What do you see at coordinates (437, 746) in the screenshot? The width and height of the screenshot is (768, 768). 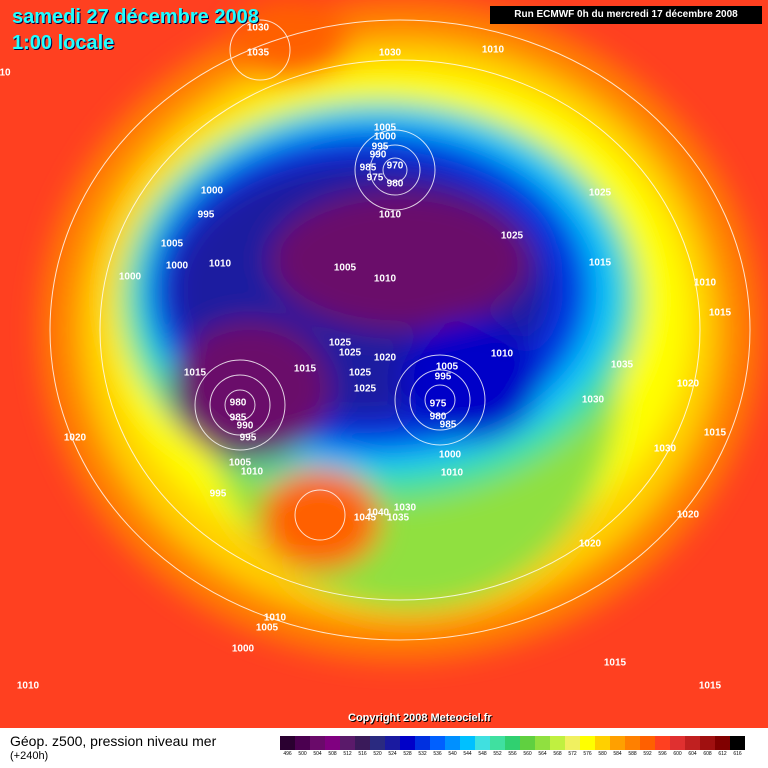 I see `scale-swatch: 536` at bounding box center [437, 746].